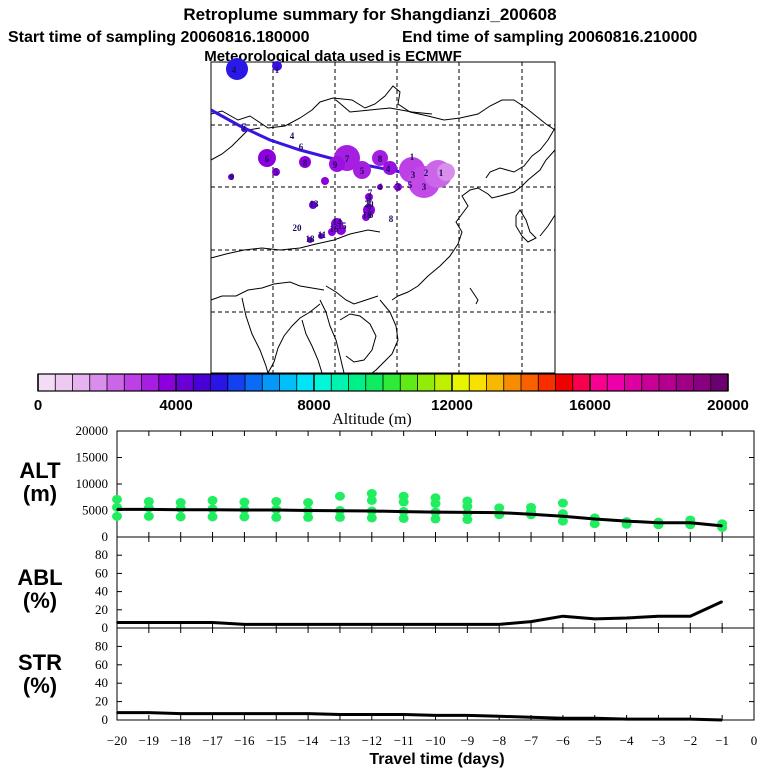 This screenshot has width=768, height=768. What do you see at coordinates (426, 173) in the screenshot?
I see `trajectory-day-label: 2` at bounding box center [426, 173].